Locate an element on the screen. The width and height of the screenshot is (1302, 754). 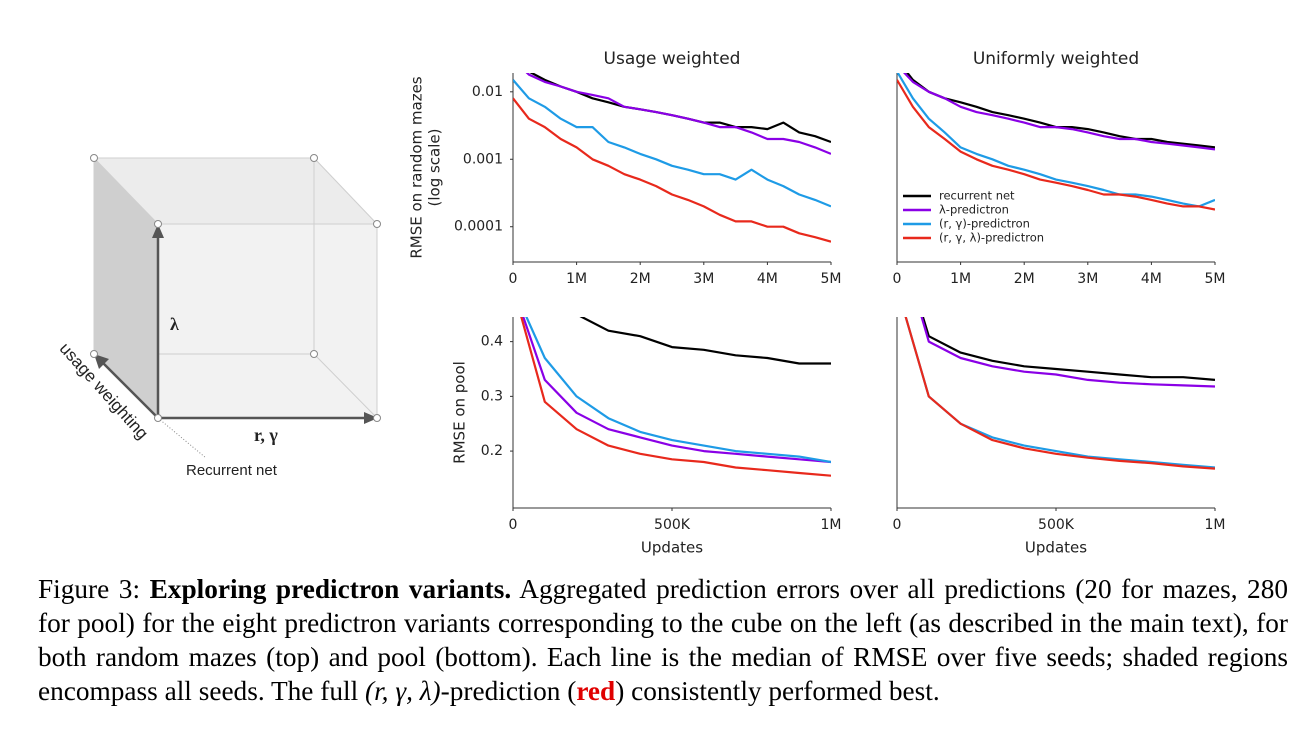
caption-label: Figure 3: is located at coordinates (89, 589).